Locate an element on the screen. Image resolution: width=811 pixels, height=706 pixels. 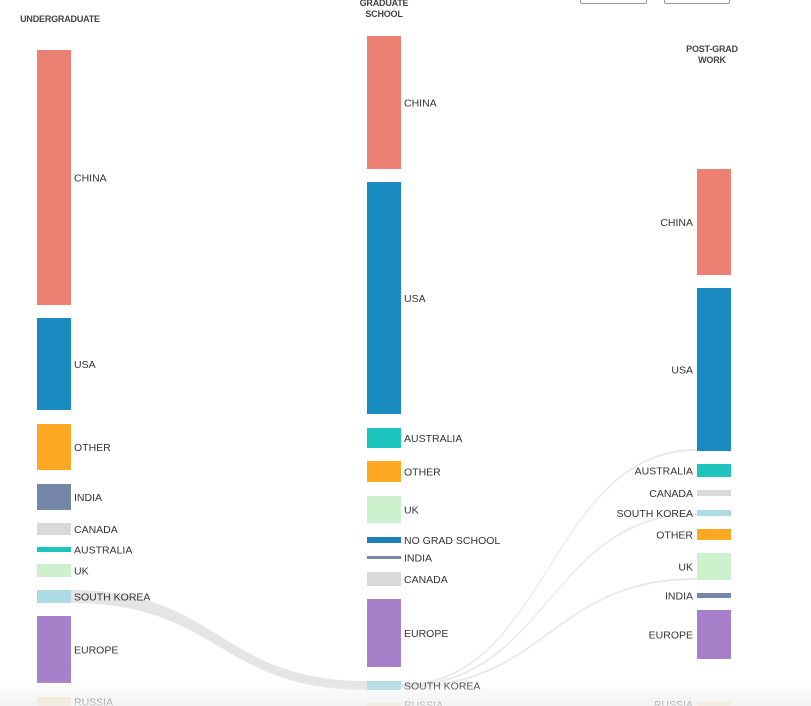
column-title-line: SCHOOL is located at coordinates (384, 14).